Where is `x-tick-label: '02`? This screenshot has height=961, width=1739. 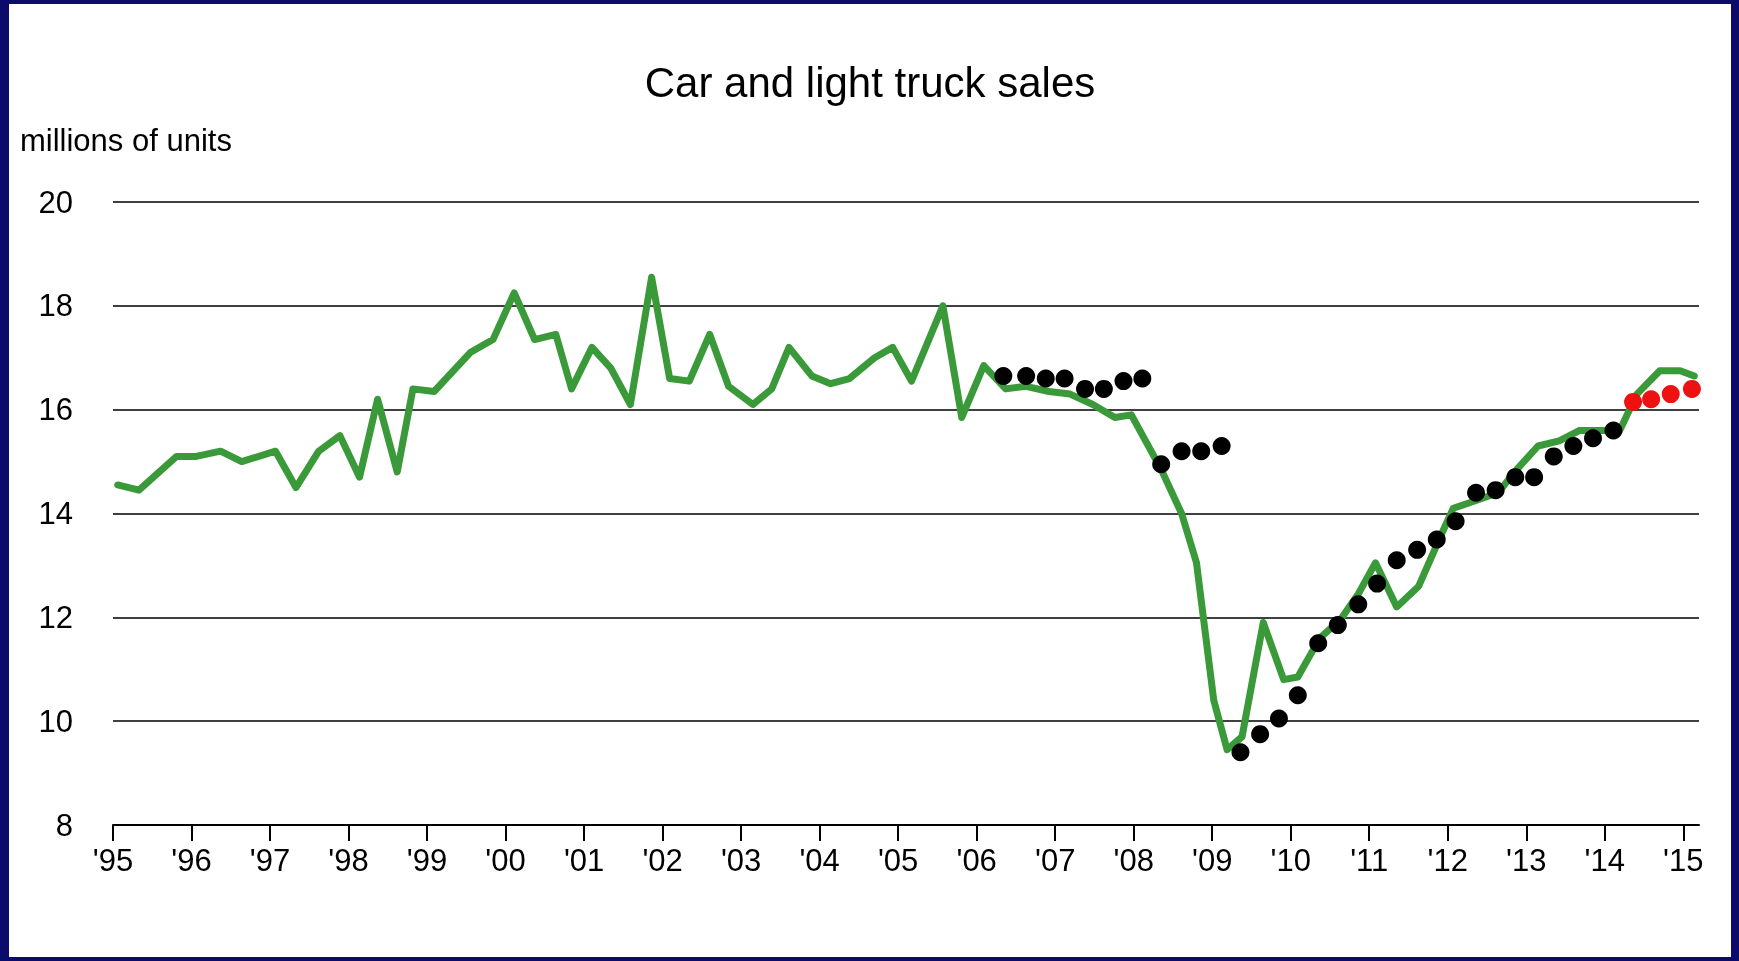
x-tick-label: '02 is located at coordinates (662, 860).